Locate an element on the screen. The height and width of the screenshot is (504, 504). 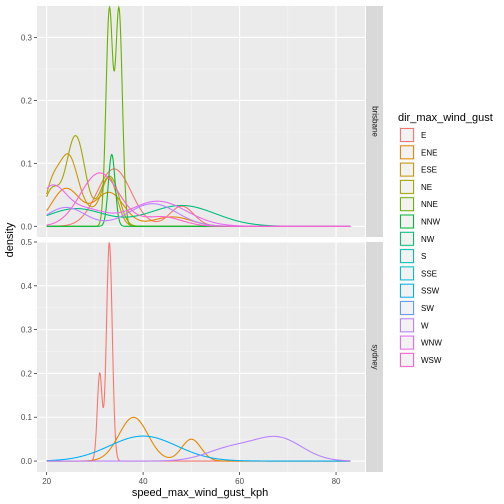
legend-item-sw: SW is located at coordinates (416, 308).